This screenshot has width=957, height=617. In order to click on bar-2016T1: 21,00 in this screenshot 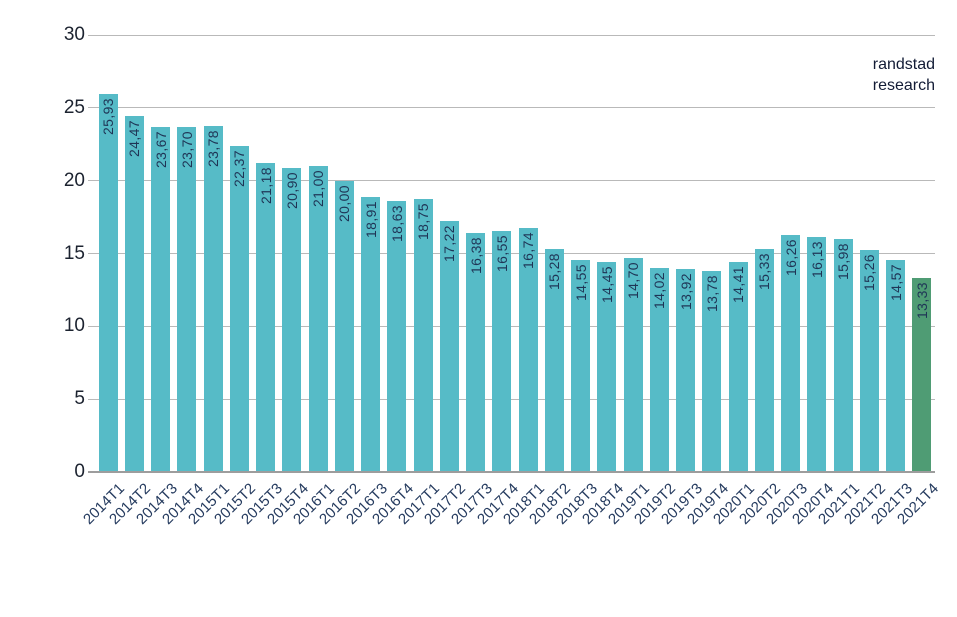, I will do `click(318, 319)`.